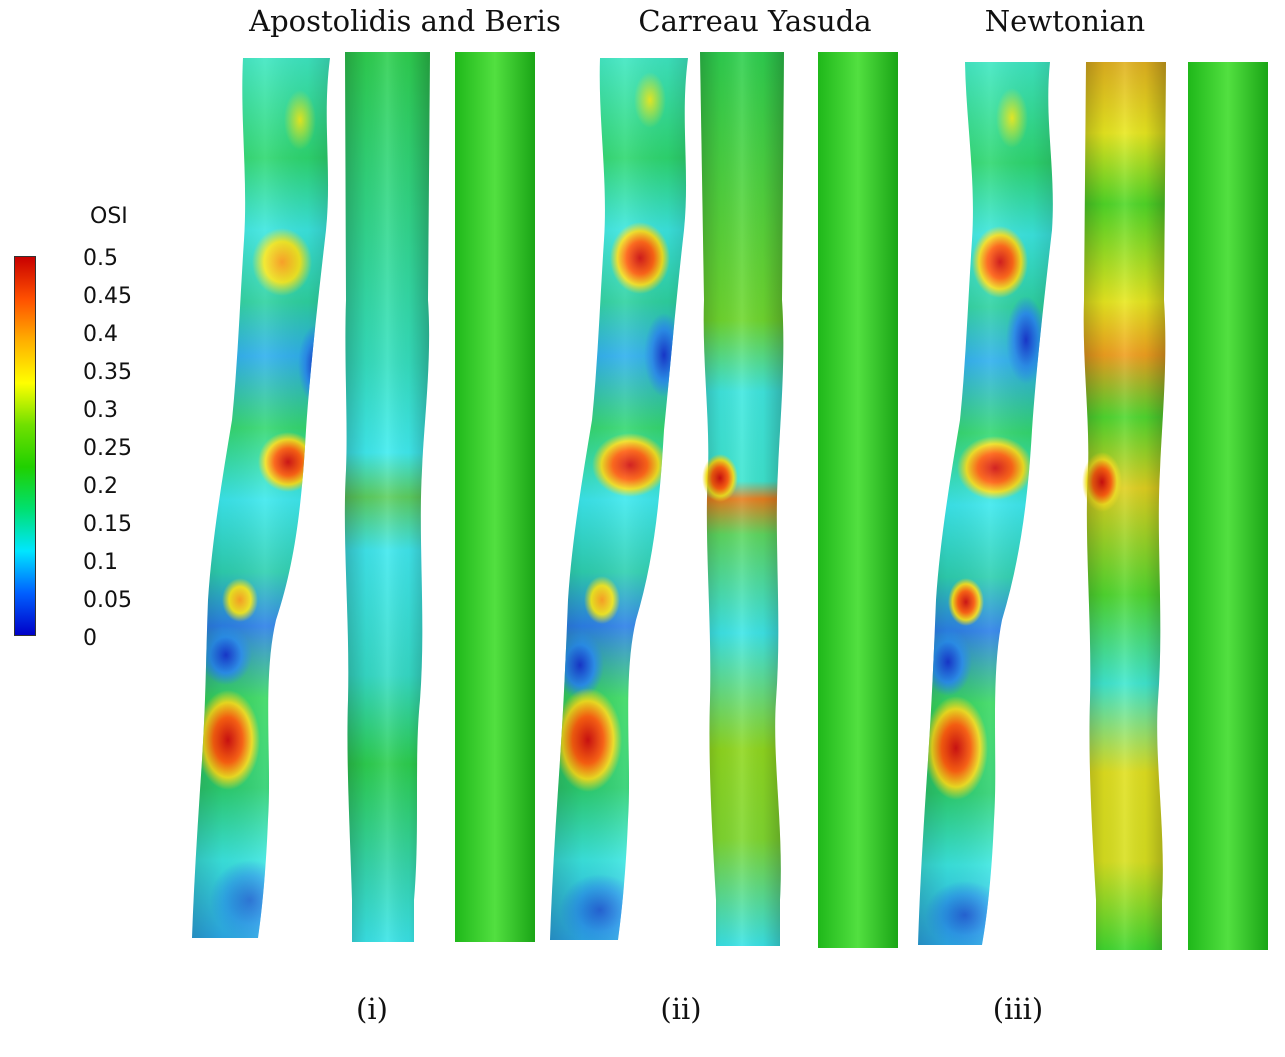 This screenshot has height=1057, width=1285. I want to click on colorbar-tick: 0.5, so click(100, 258).